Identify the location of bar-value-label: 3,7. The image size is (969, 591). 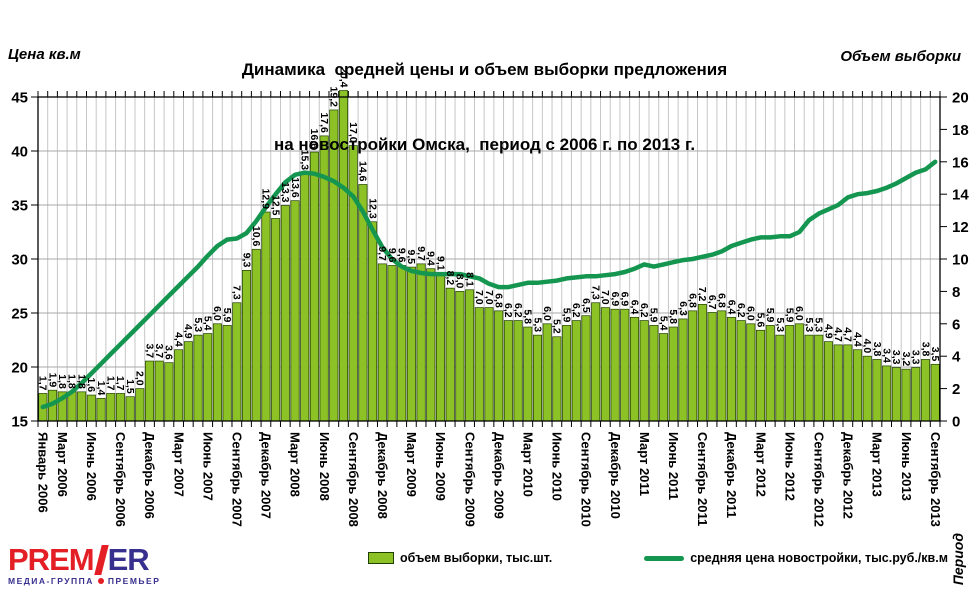
(159, 350).